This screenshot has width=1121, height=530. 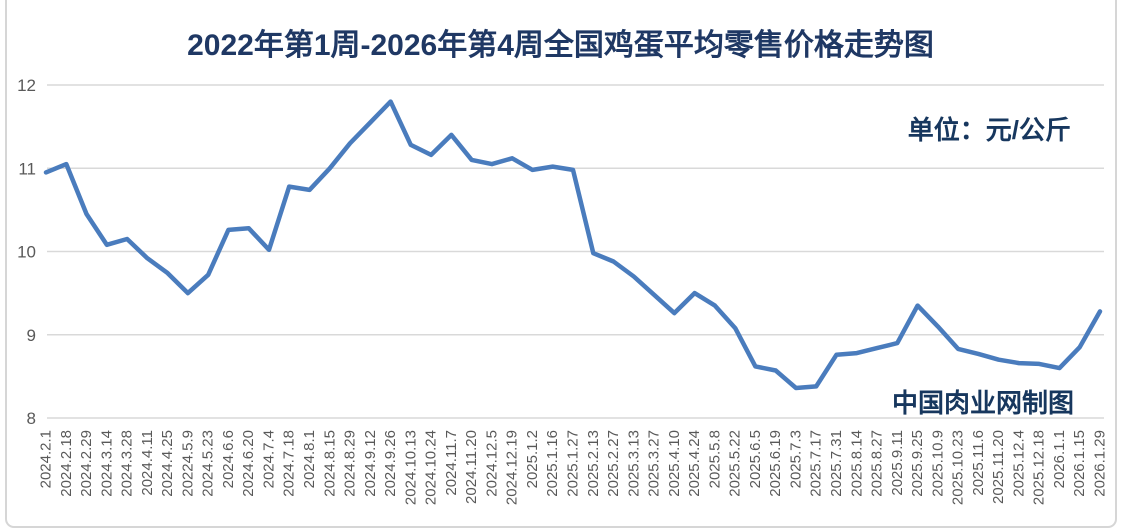 What do you see at coordinates (27, 168) in the screenshot?
I see `y-tick-label: 11` at bounding box center [27, 168].